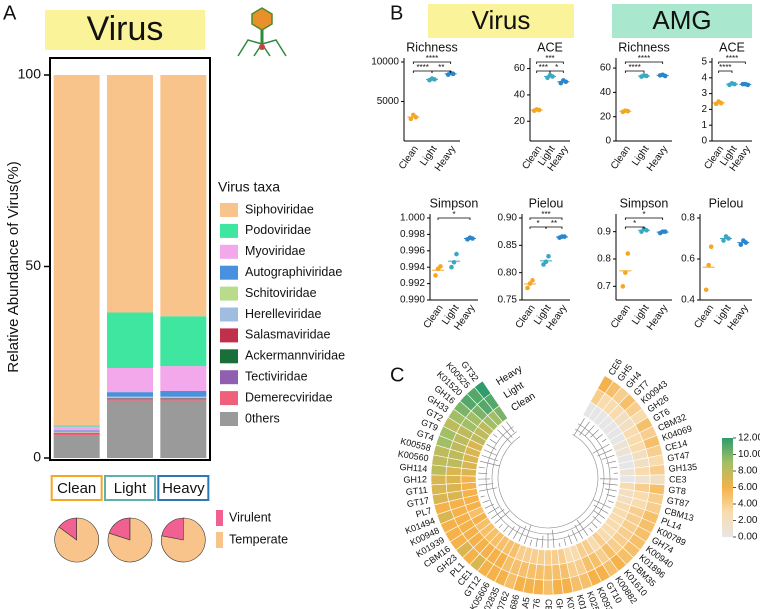  Describe the element at coordinates (525, 602) in the screenshot. I see `row-label: AA5` at that location.